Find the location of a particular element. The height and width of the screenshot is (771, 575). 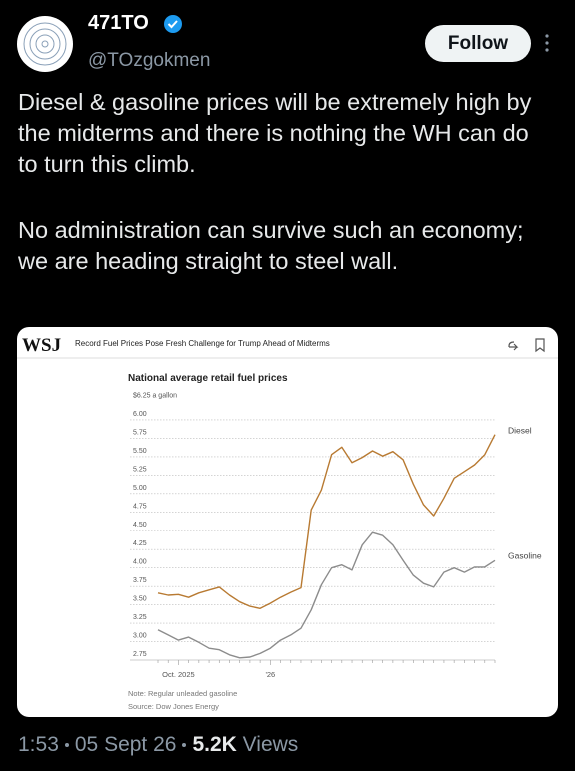

y-tick-label: 5.00 is located at coordinates (140, 488).